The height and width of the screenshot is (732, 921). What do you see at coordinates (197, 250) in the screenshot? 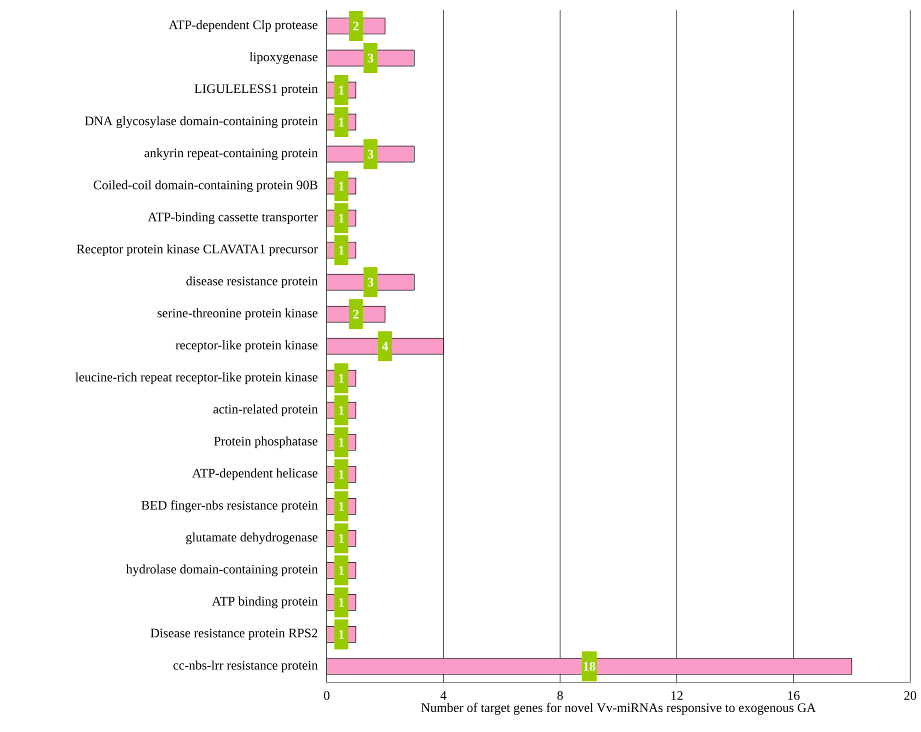
I see `y-tick-label: Receptor protein kinase CLAVATA1 precursor` at bounding box center [197, 250].